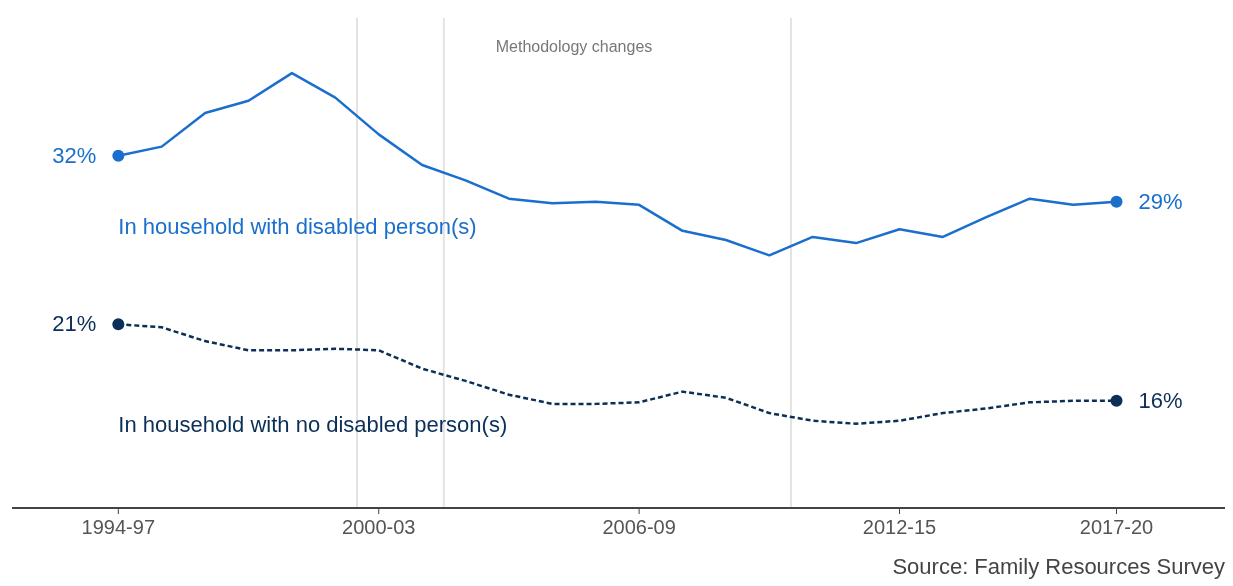 The width and height of the screenshot is (1233, 586). What do you see at coordinates (297, 226) in the screenshot?
I see `series-label: In household with disabled person(s)` at bounding box center [297, 226].